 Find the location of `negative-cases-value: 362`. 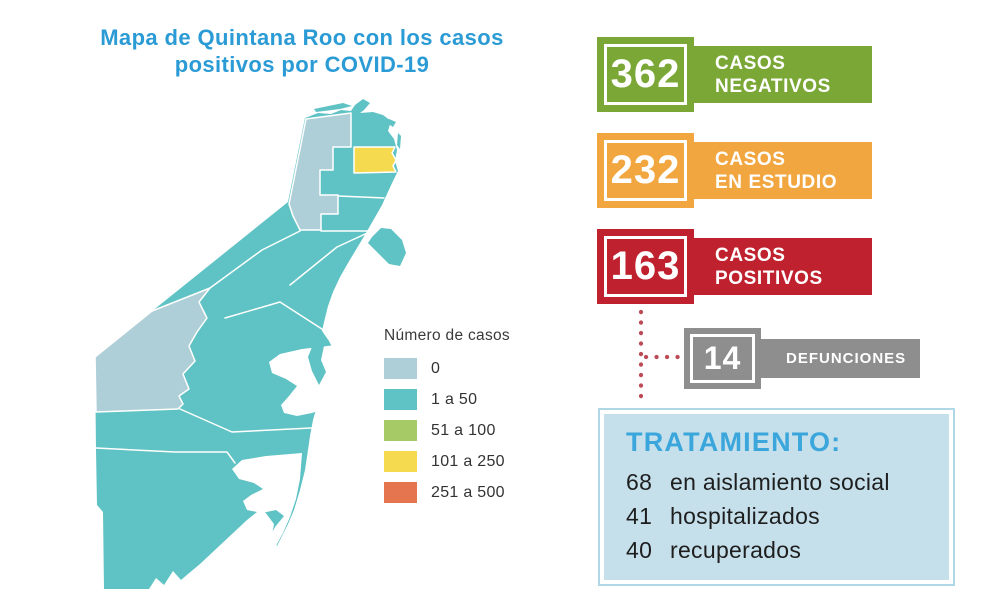

negative-cases-value: 362 is located at coordinates (645, 74).